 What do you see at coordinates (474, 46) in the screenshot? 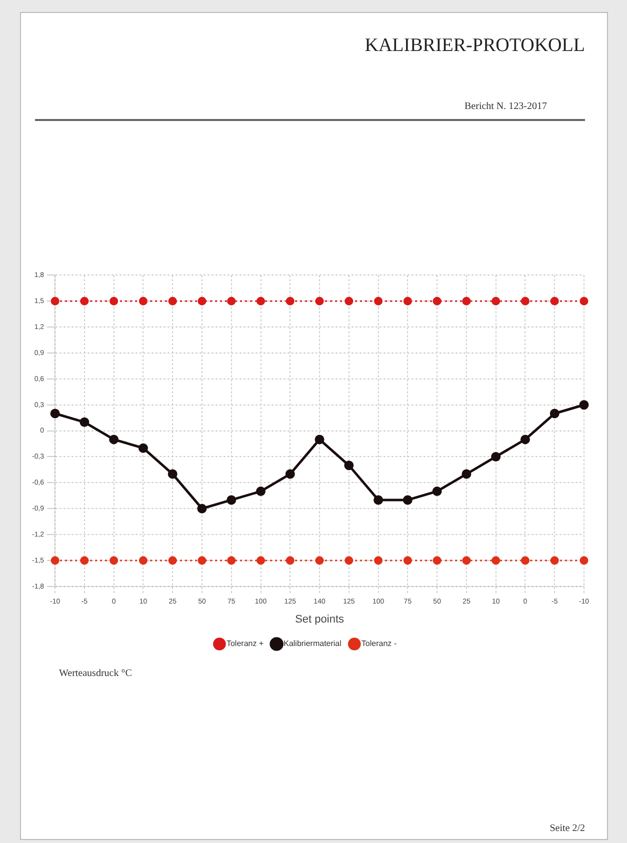
I see `chart-title: KALIBRIER-PROTOKOLL` at bounding box center [474, 46].